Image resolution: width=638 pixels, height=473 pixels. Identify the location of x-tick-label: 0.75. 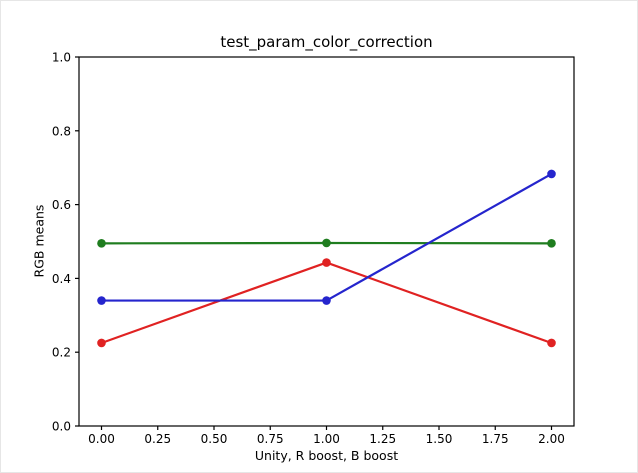
(270, 439).